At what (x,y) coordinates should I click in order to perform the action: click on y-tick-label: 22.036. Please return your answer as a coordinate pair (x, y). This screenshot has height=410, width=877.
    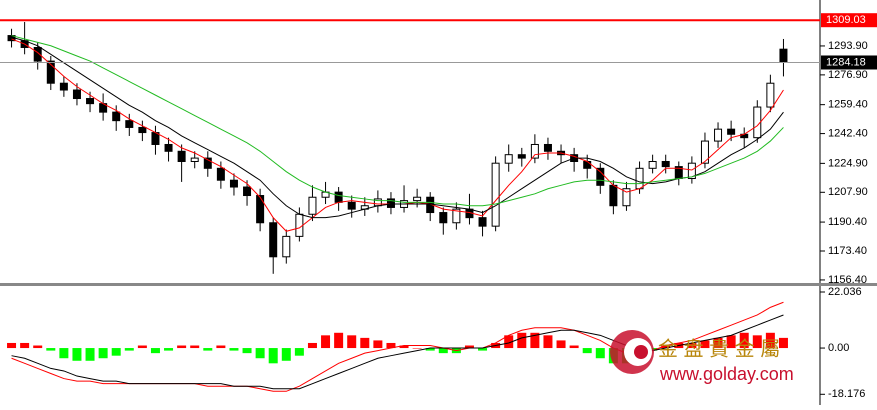
    Looking at the image, I should click on (845, 292).